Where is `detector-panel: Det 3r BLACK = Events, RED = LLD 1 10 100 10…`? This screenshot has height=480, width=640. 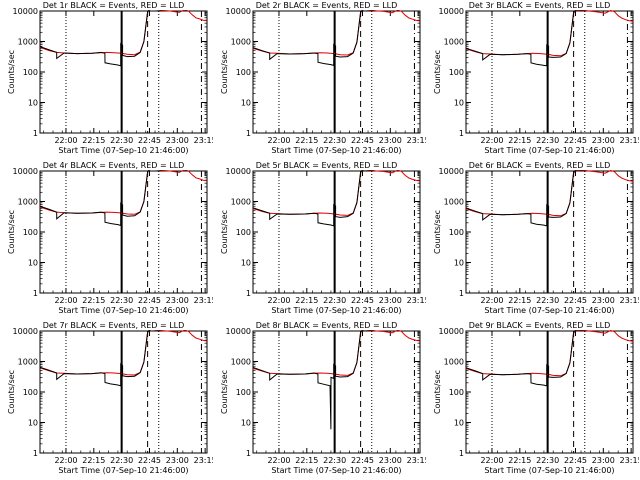
detector-panel: Det 3r BLACK = Events, RED = LLD 1 10 100 10… is located at coordinates (532, 80).